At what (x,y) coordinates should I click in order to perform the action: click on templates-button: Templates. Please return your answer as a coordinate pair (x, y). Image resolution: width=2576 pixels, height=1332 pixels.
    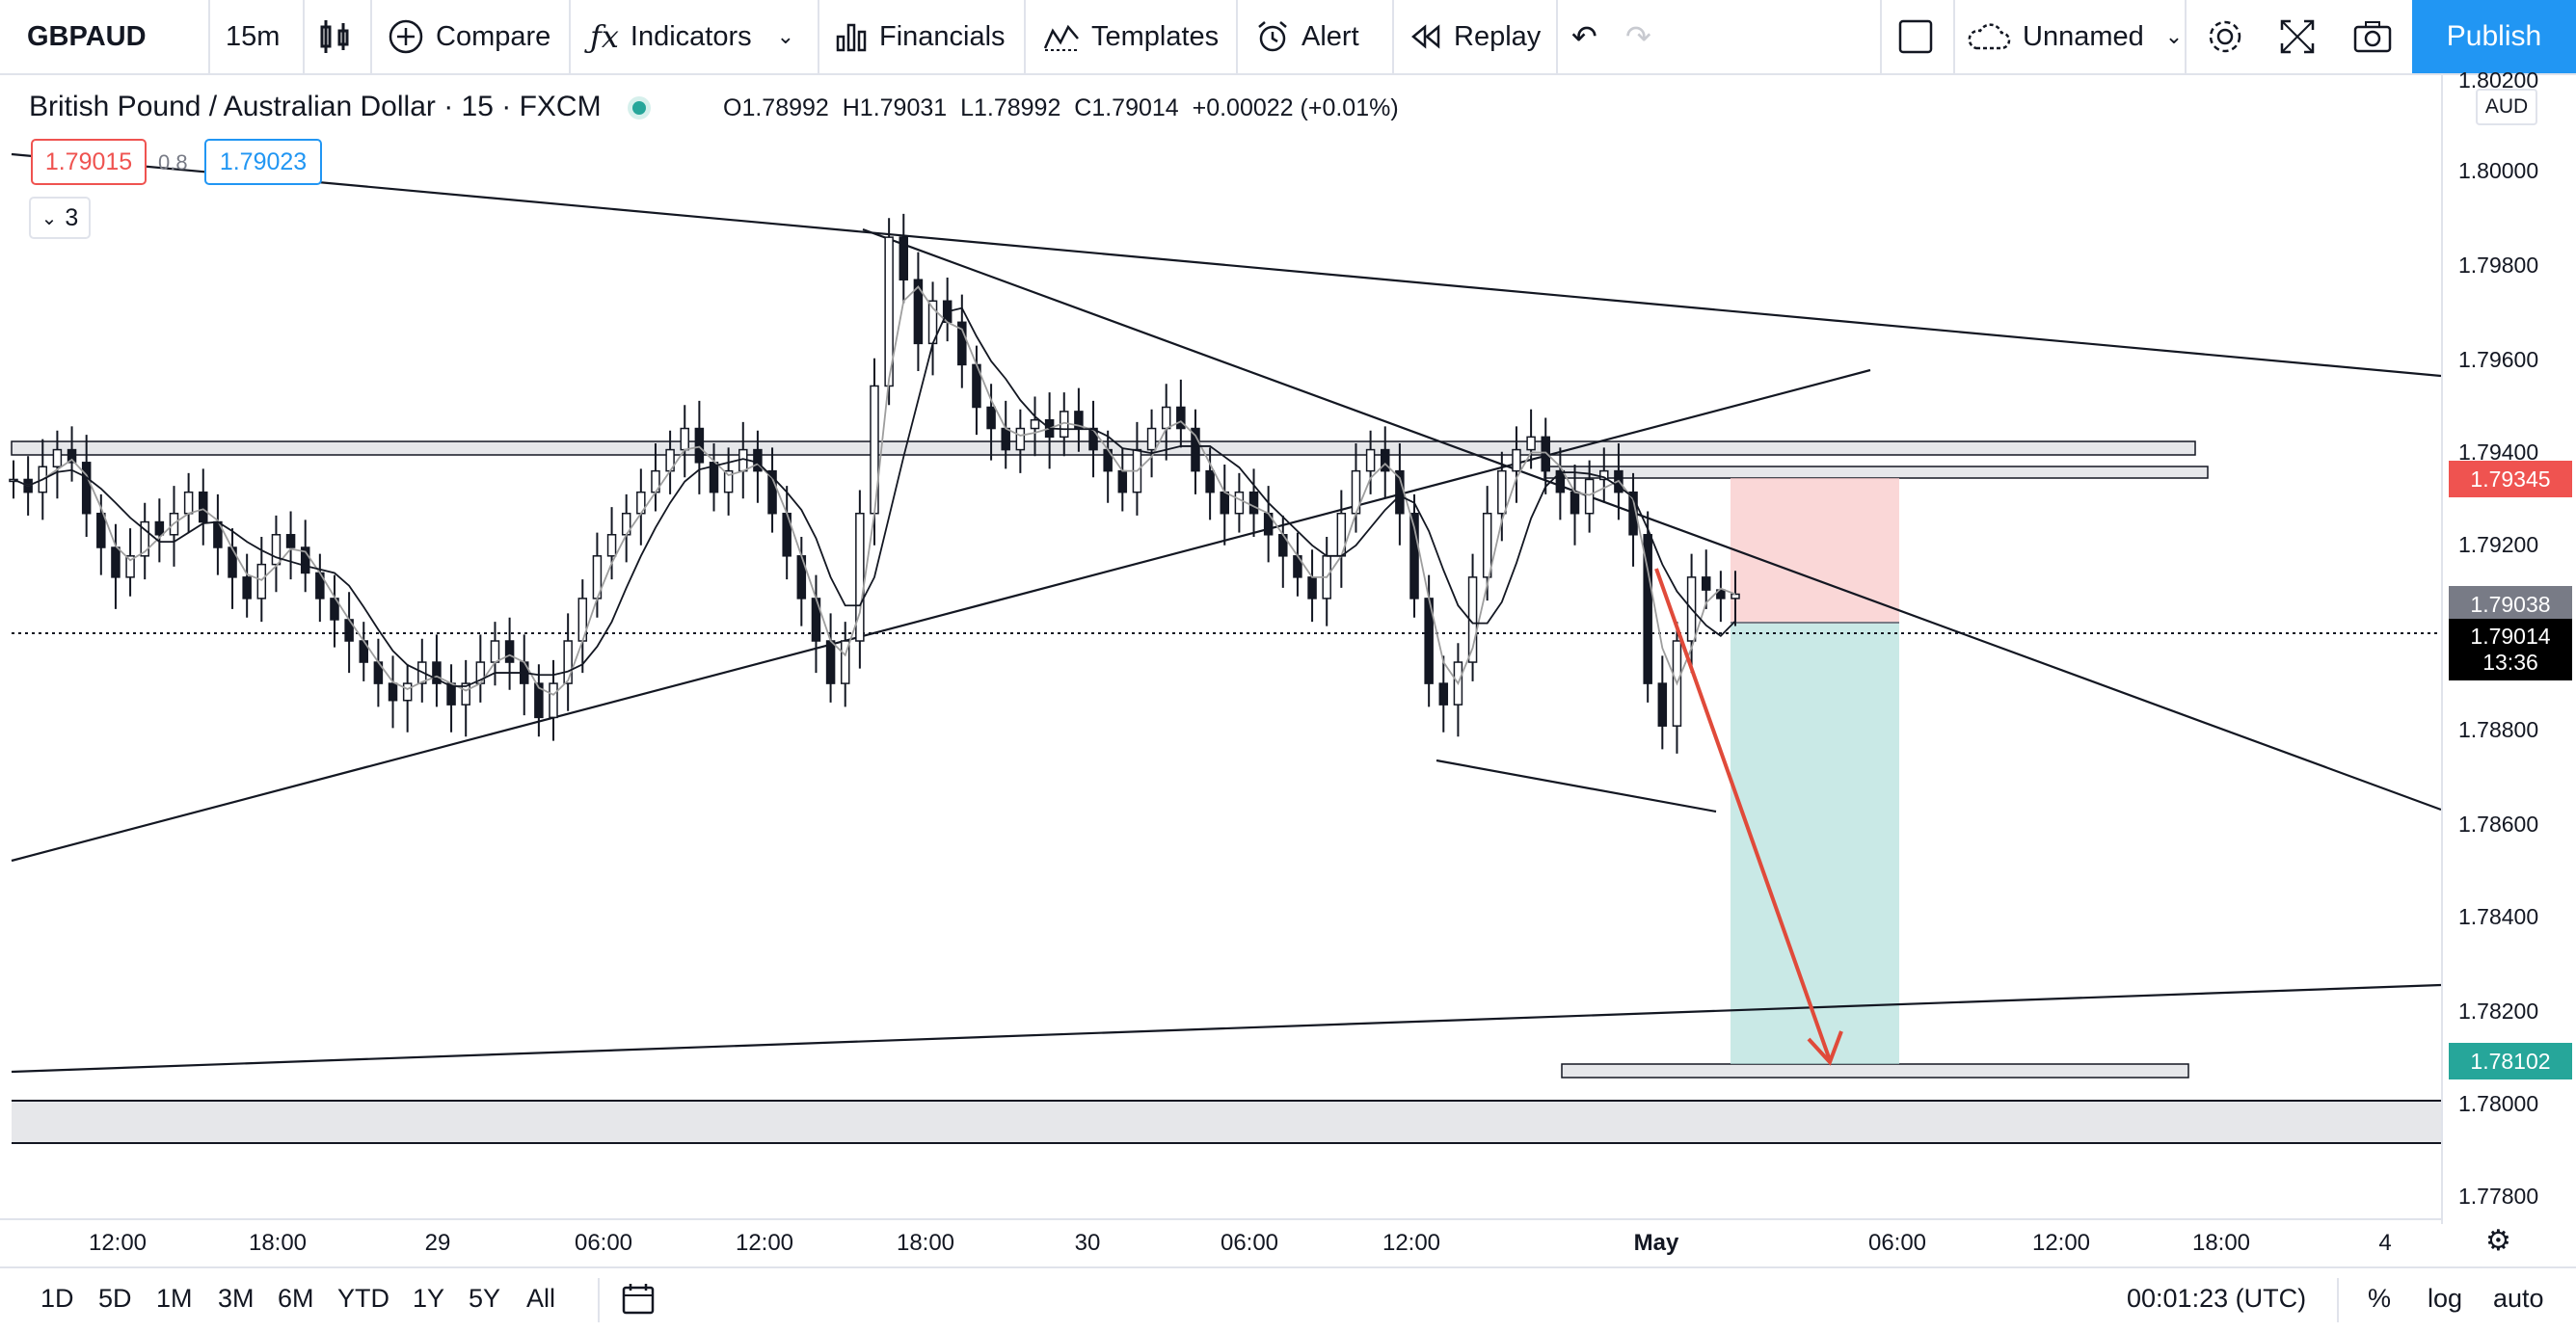
    Looking at the image, I should click on (1131, 36).